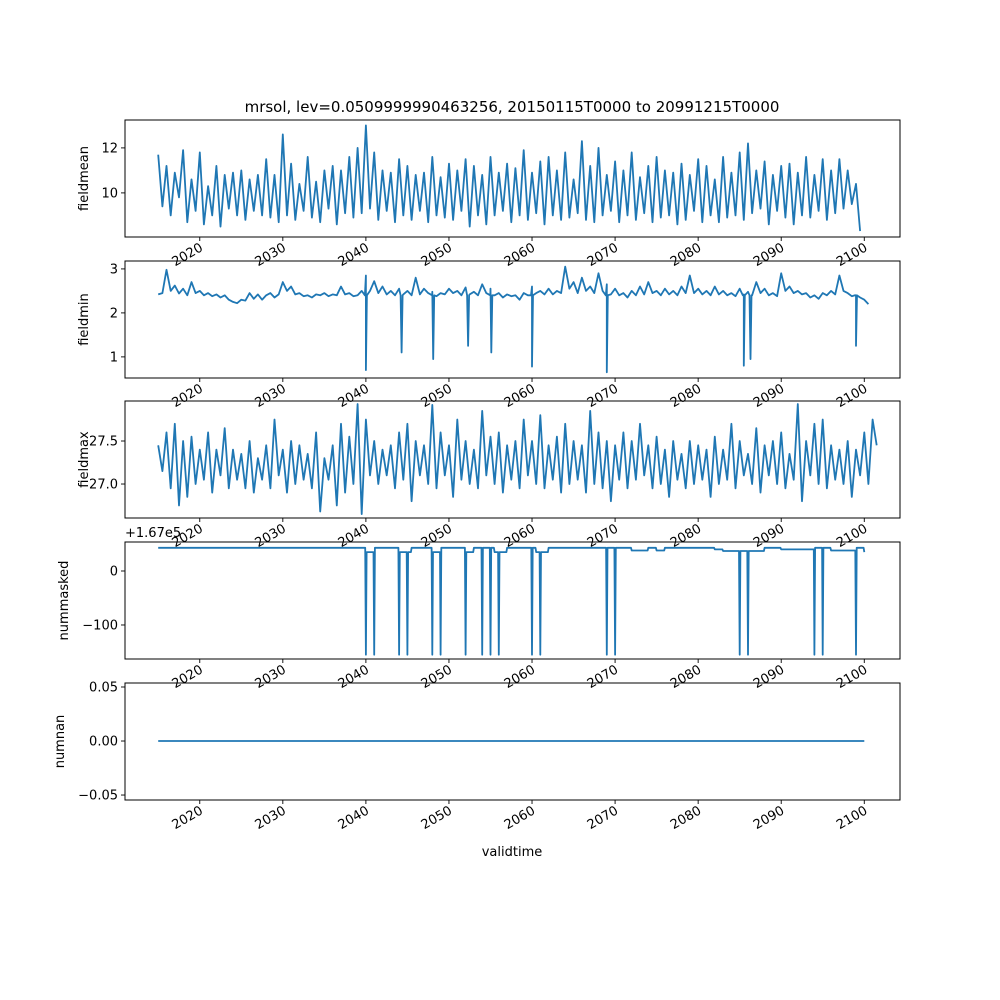 The image size is (1000, 1000). I want to click on y-axis-label: fieldmax, so click(84, 459).